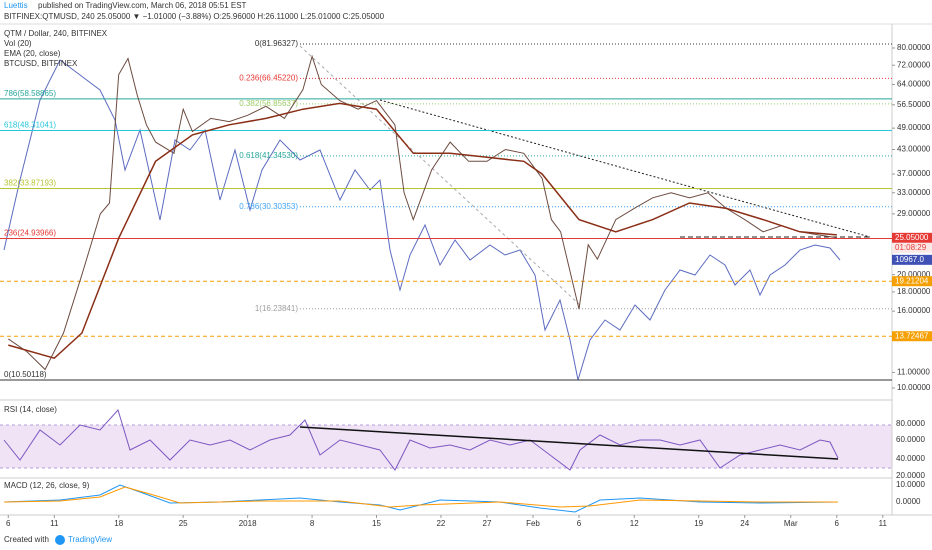  What do you see at coordinates (276, 43) in the screenshot?
I see `fib-label: 0(81.96327)` at bounding box center [276, 43].